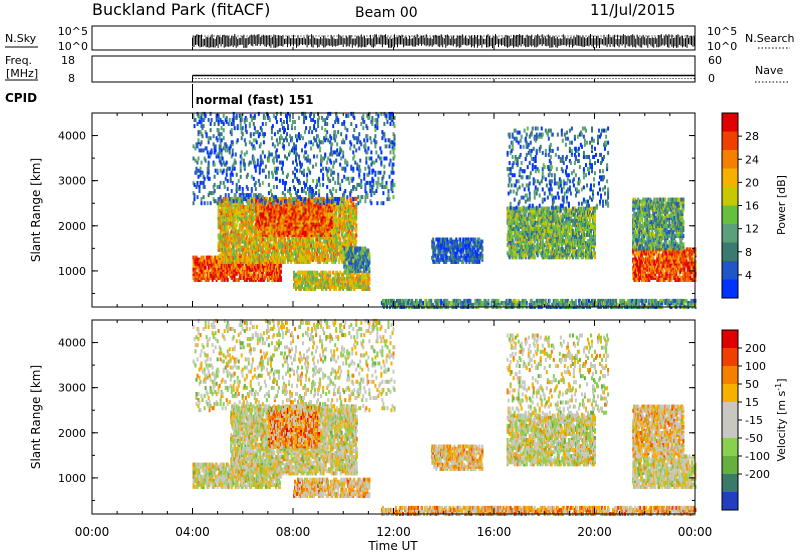 The image size is (800, 554). I want to click on x-axis-label: Time UT, so click(392, 546).